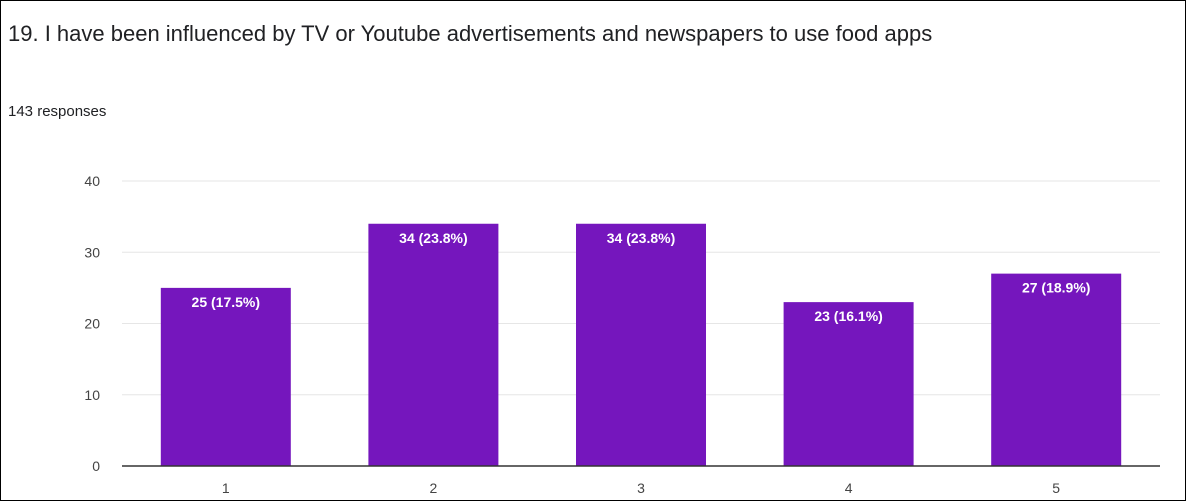 This screenshot has width=1186, height=501. Describe the element at coordinates (92, 252) in the screenshot. I see `y-tick-label: 30` at that location.